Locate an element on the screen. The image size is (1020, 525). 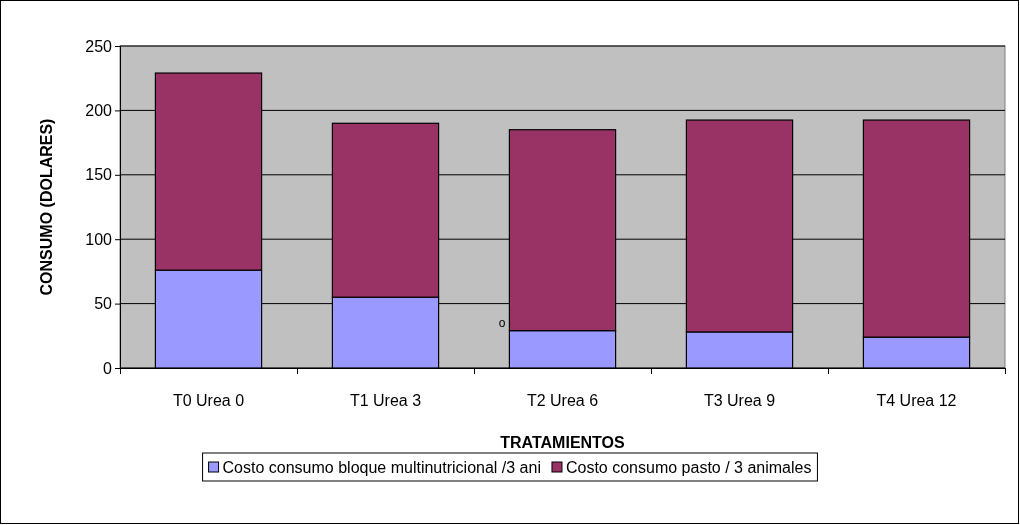
x-tick-label: T2 Urea 6 is located at coordinates (562, 400).